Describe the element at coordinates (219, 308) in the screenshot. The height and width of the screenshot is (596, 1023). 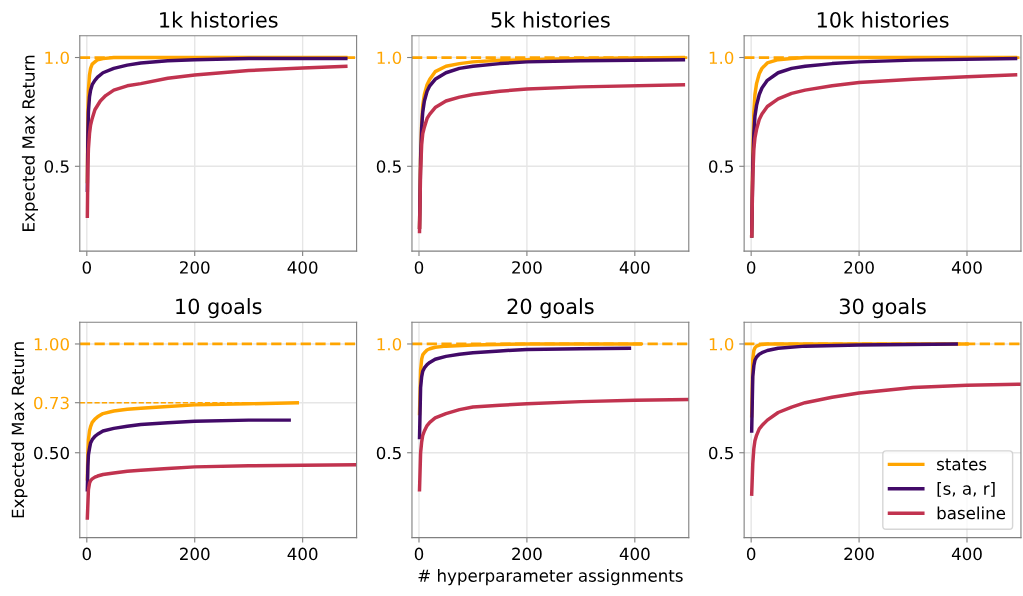
I see `chart-title: 10 goals` at that location.